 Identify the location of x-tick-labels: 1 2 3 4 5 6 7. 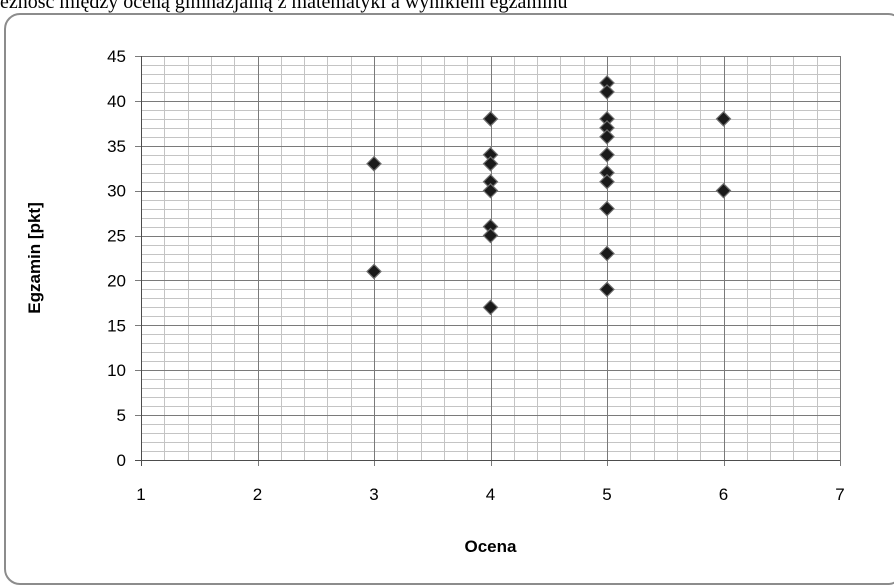
(490, 494).